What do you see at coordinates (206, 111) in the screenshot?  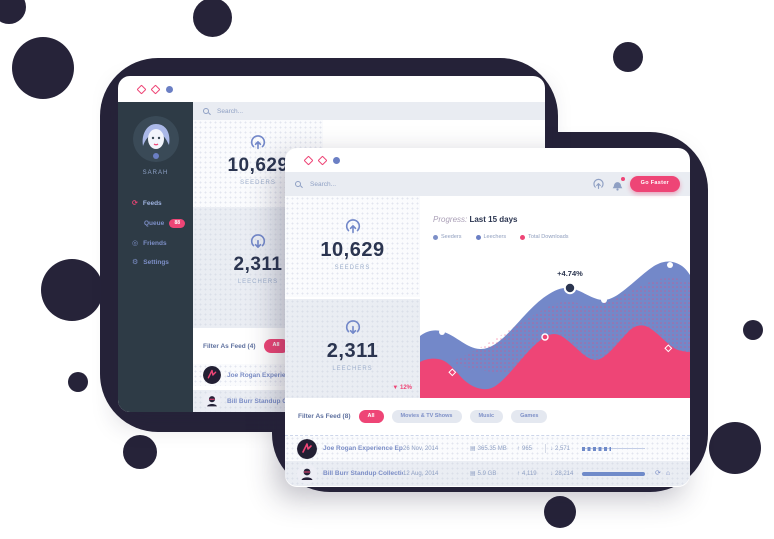 I see `search-icon` at bounding box center [206, 111].